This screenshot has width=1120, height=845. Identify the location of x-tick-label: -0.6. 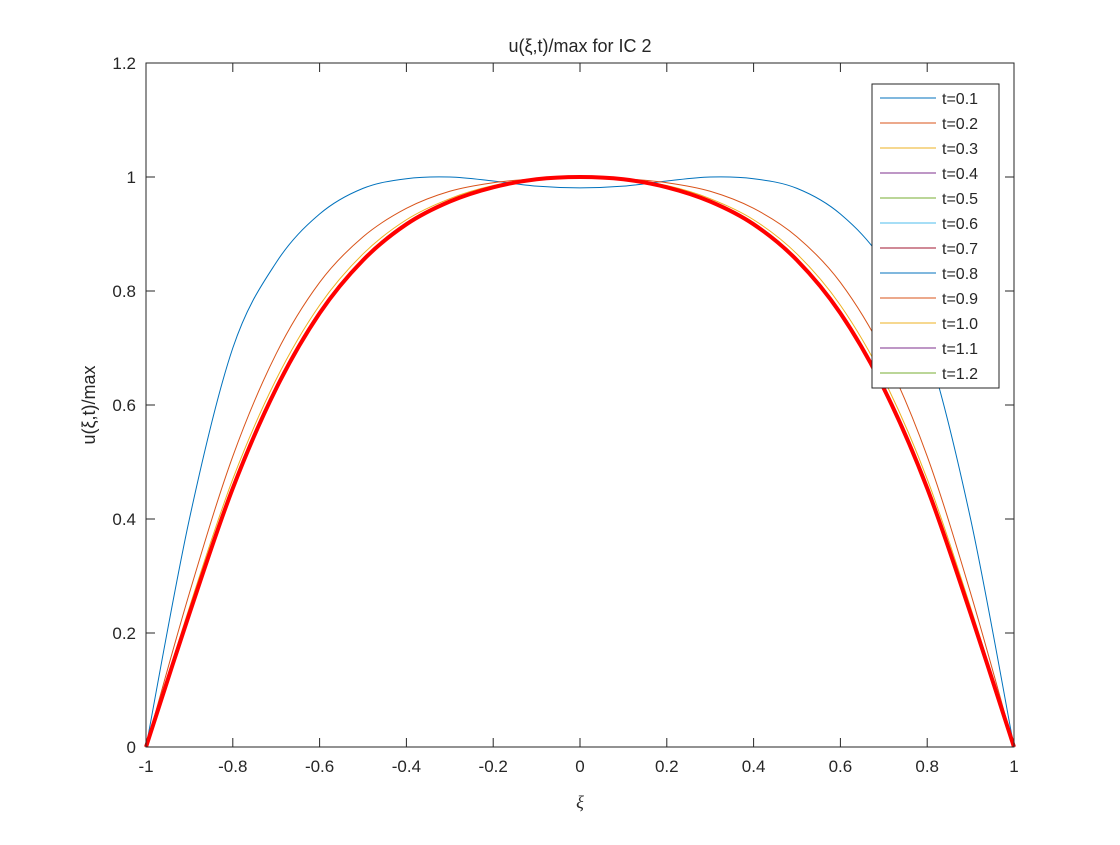
(319, 766).